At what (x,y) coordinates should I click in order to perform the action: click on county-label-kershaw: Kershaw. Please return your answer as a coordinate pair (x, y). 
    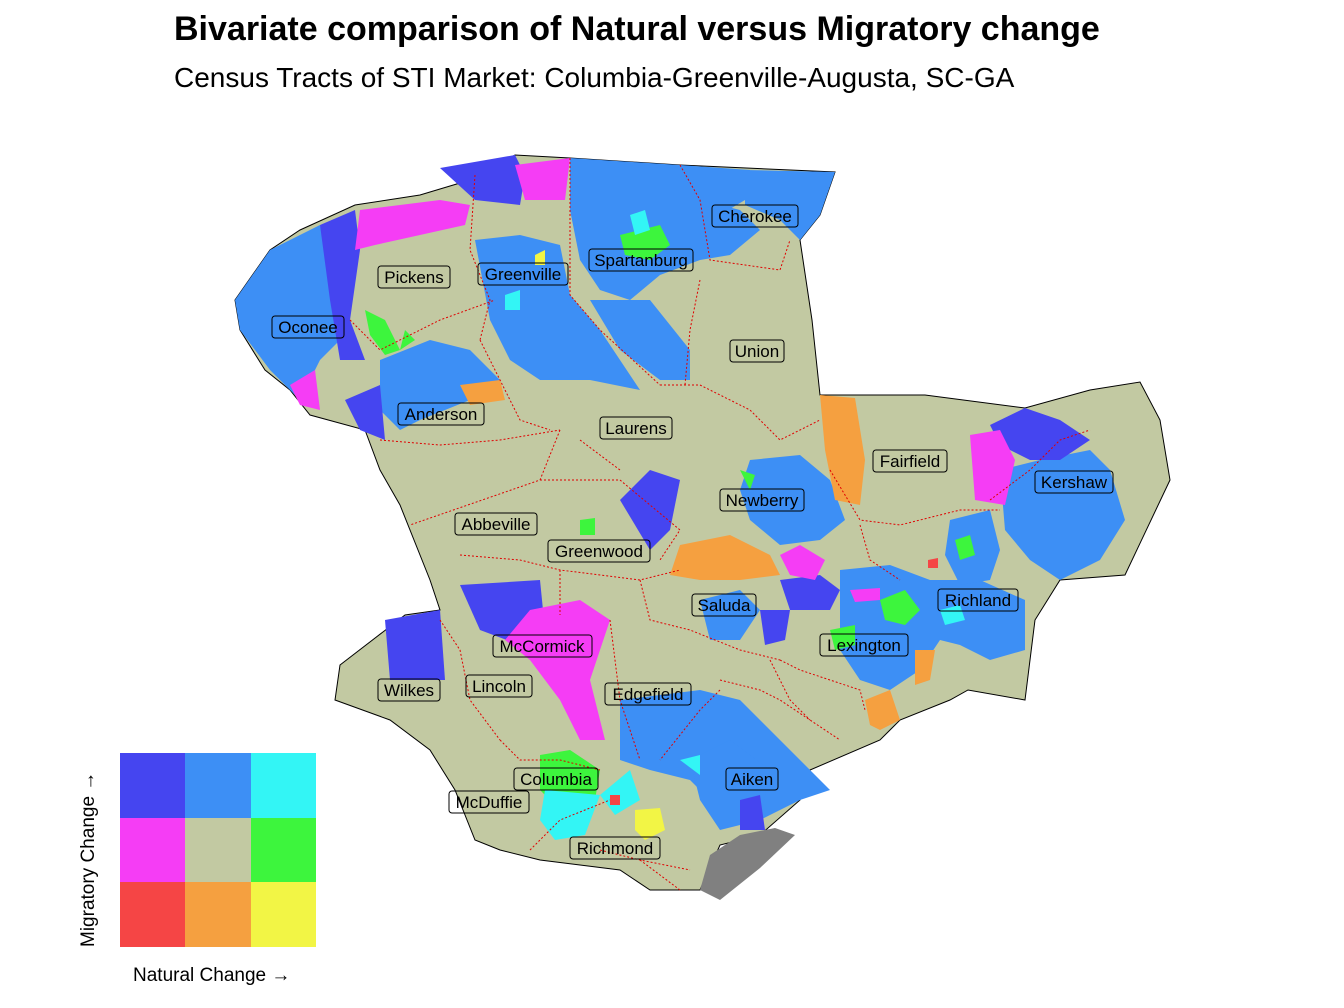
    Looking at the image, I should click on (1074, 482).